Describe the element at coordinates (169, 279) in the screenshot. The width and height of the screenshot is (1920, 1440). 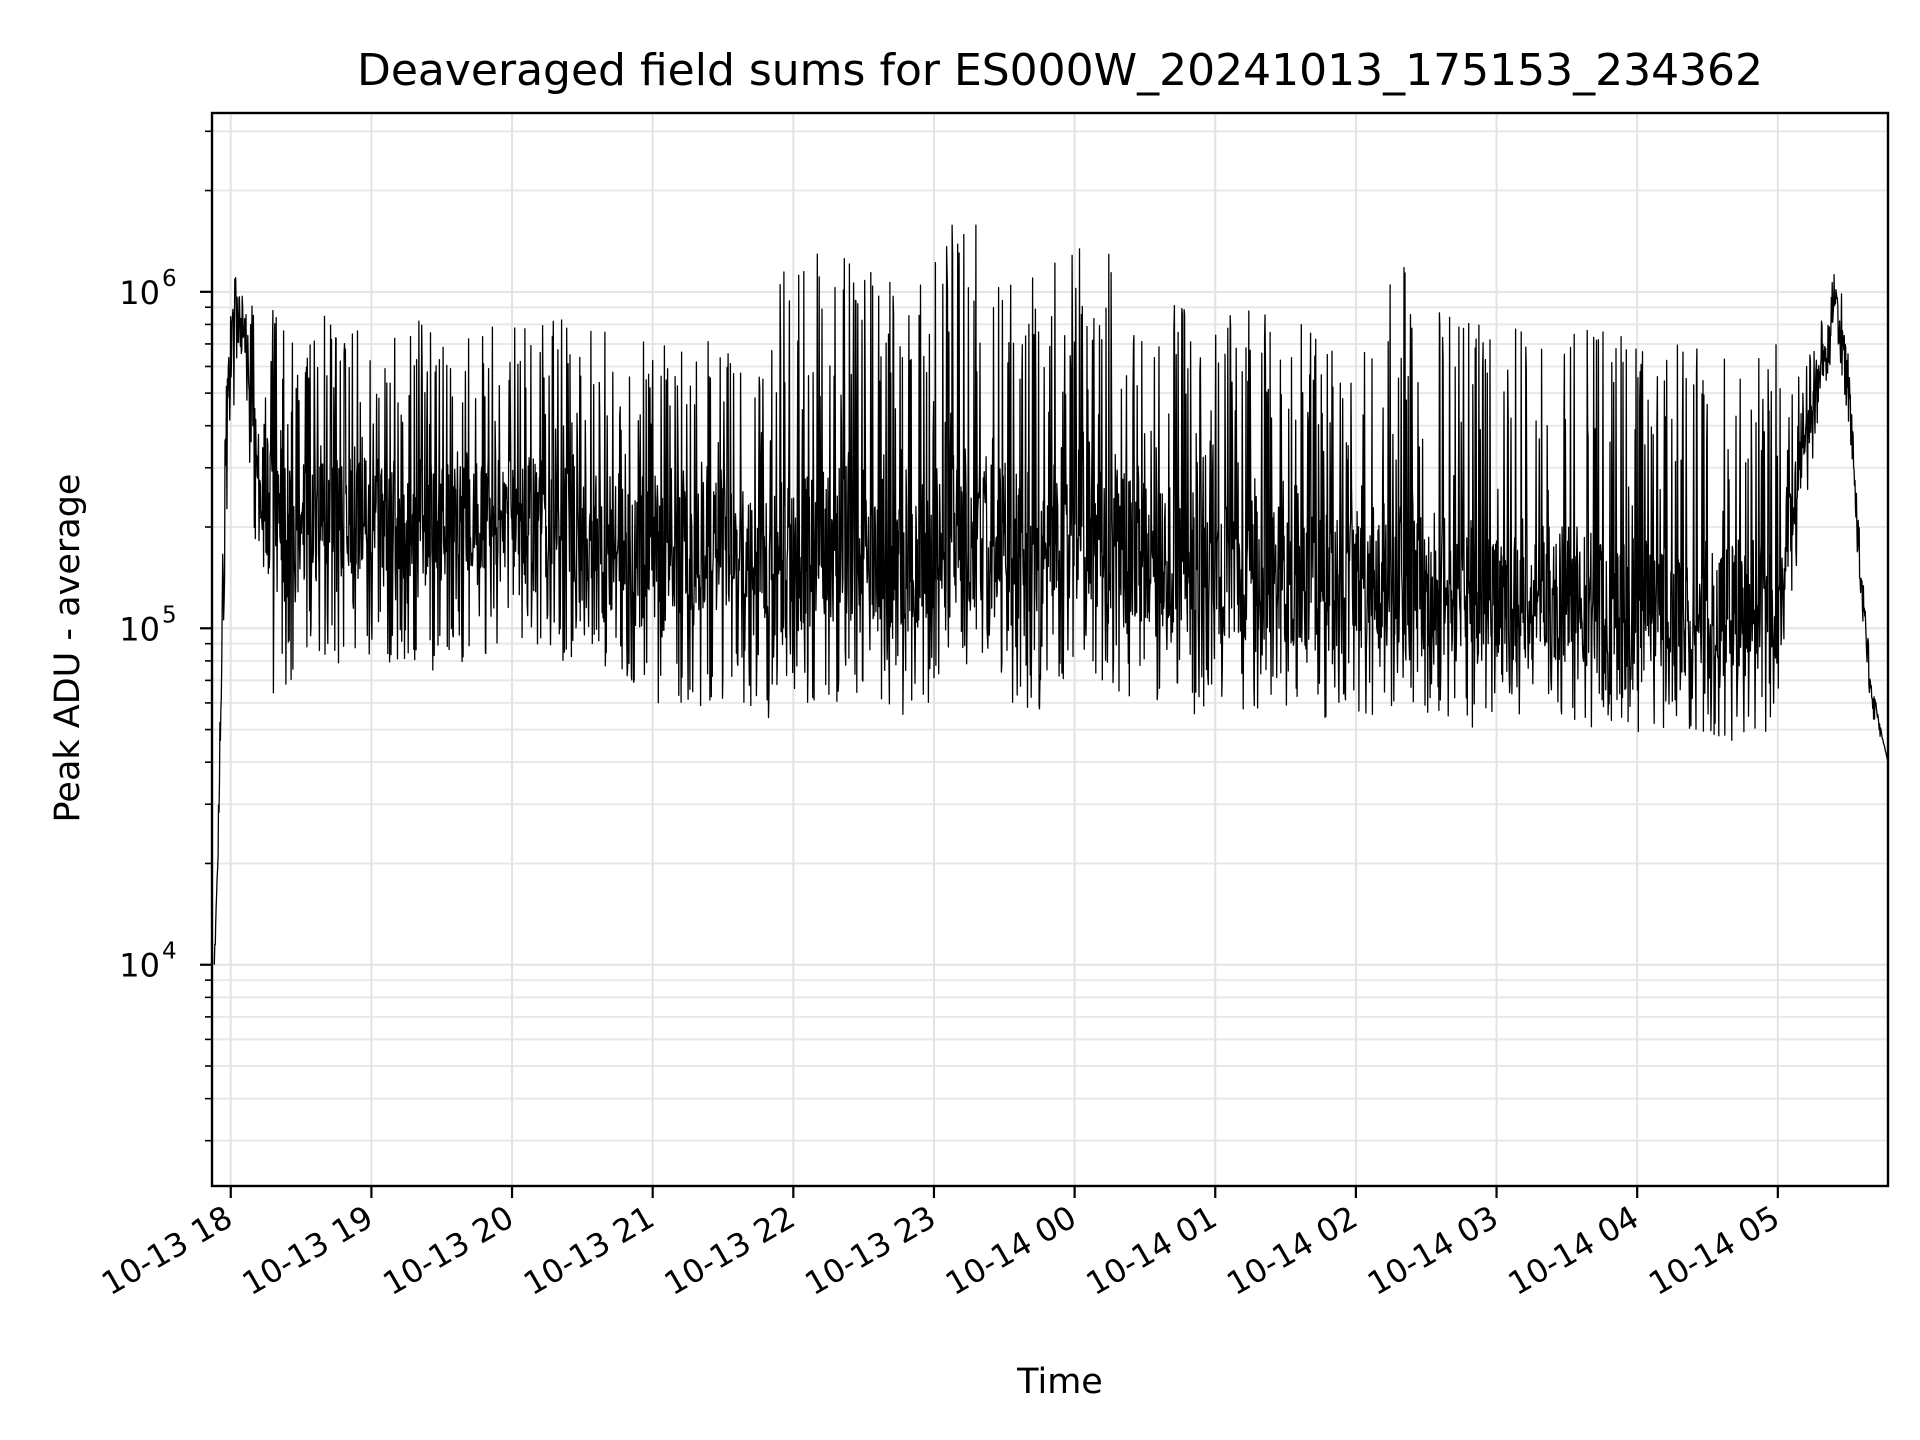
I see `y-tick-label-exponent: 6` at that location.